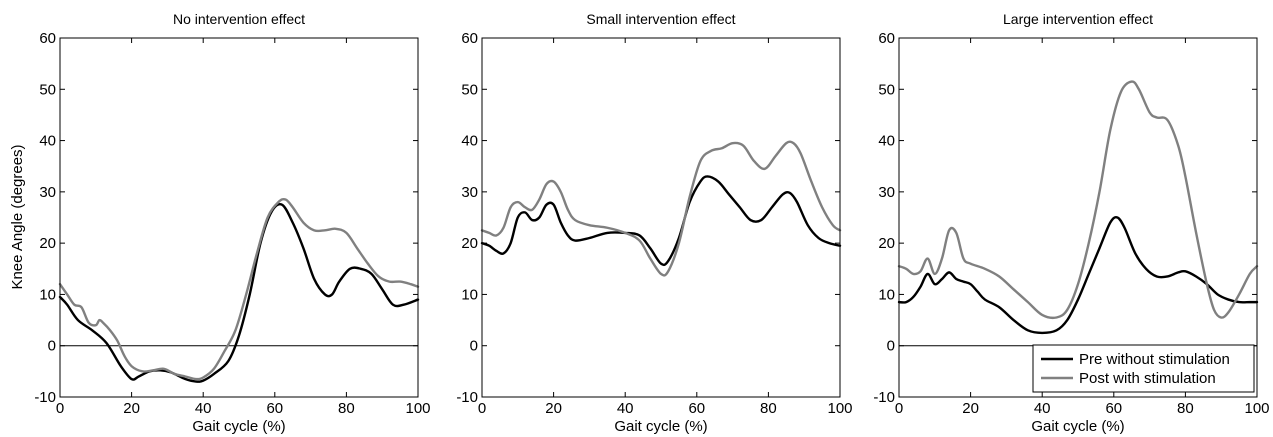 The image size is (1273, 437). I want to click on y-axis-label: Knee Angle (degrees), so click(17, 216).